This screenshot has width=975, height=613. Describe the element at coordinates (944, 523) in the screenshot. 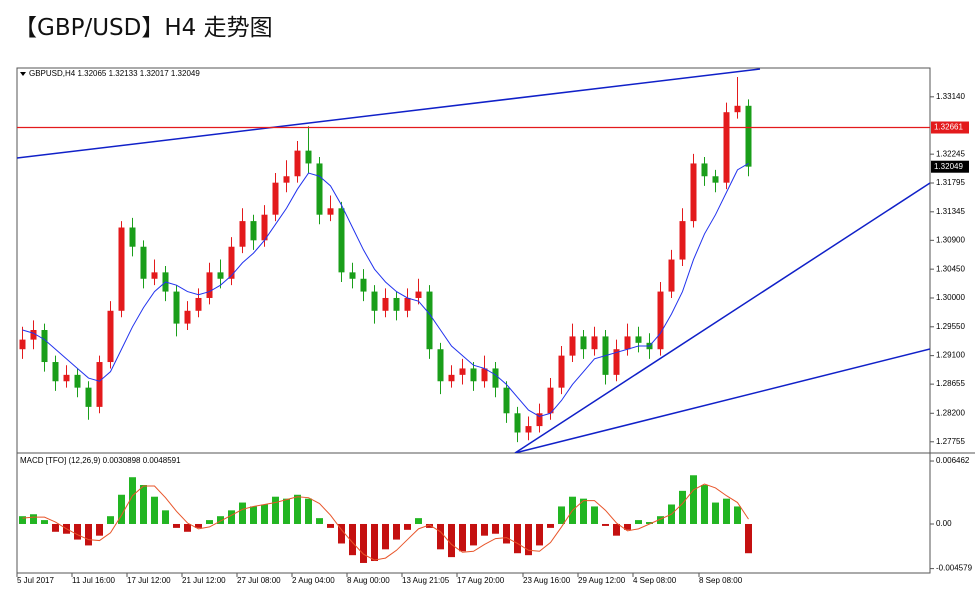

I see `y-tick-label: 0.00` at that location.